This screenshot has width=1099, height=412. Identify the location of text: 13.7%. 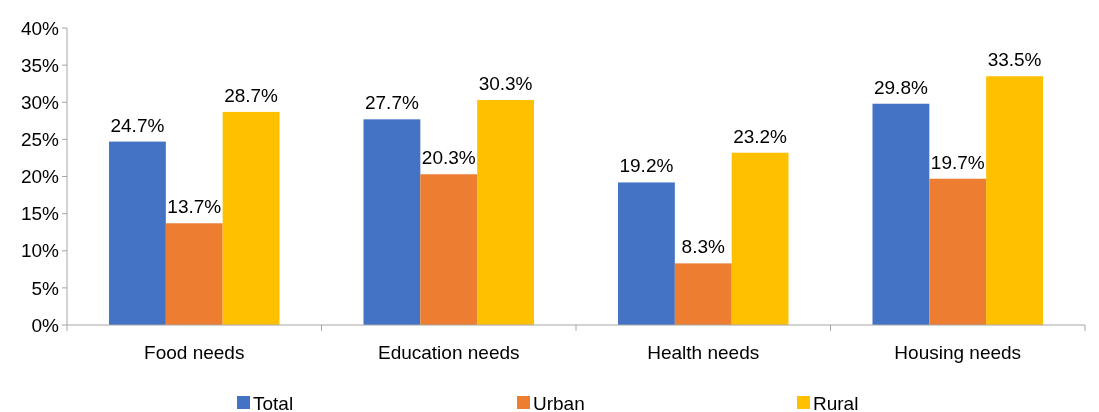
(194, 207).